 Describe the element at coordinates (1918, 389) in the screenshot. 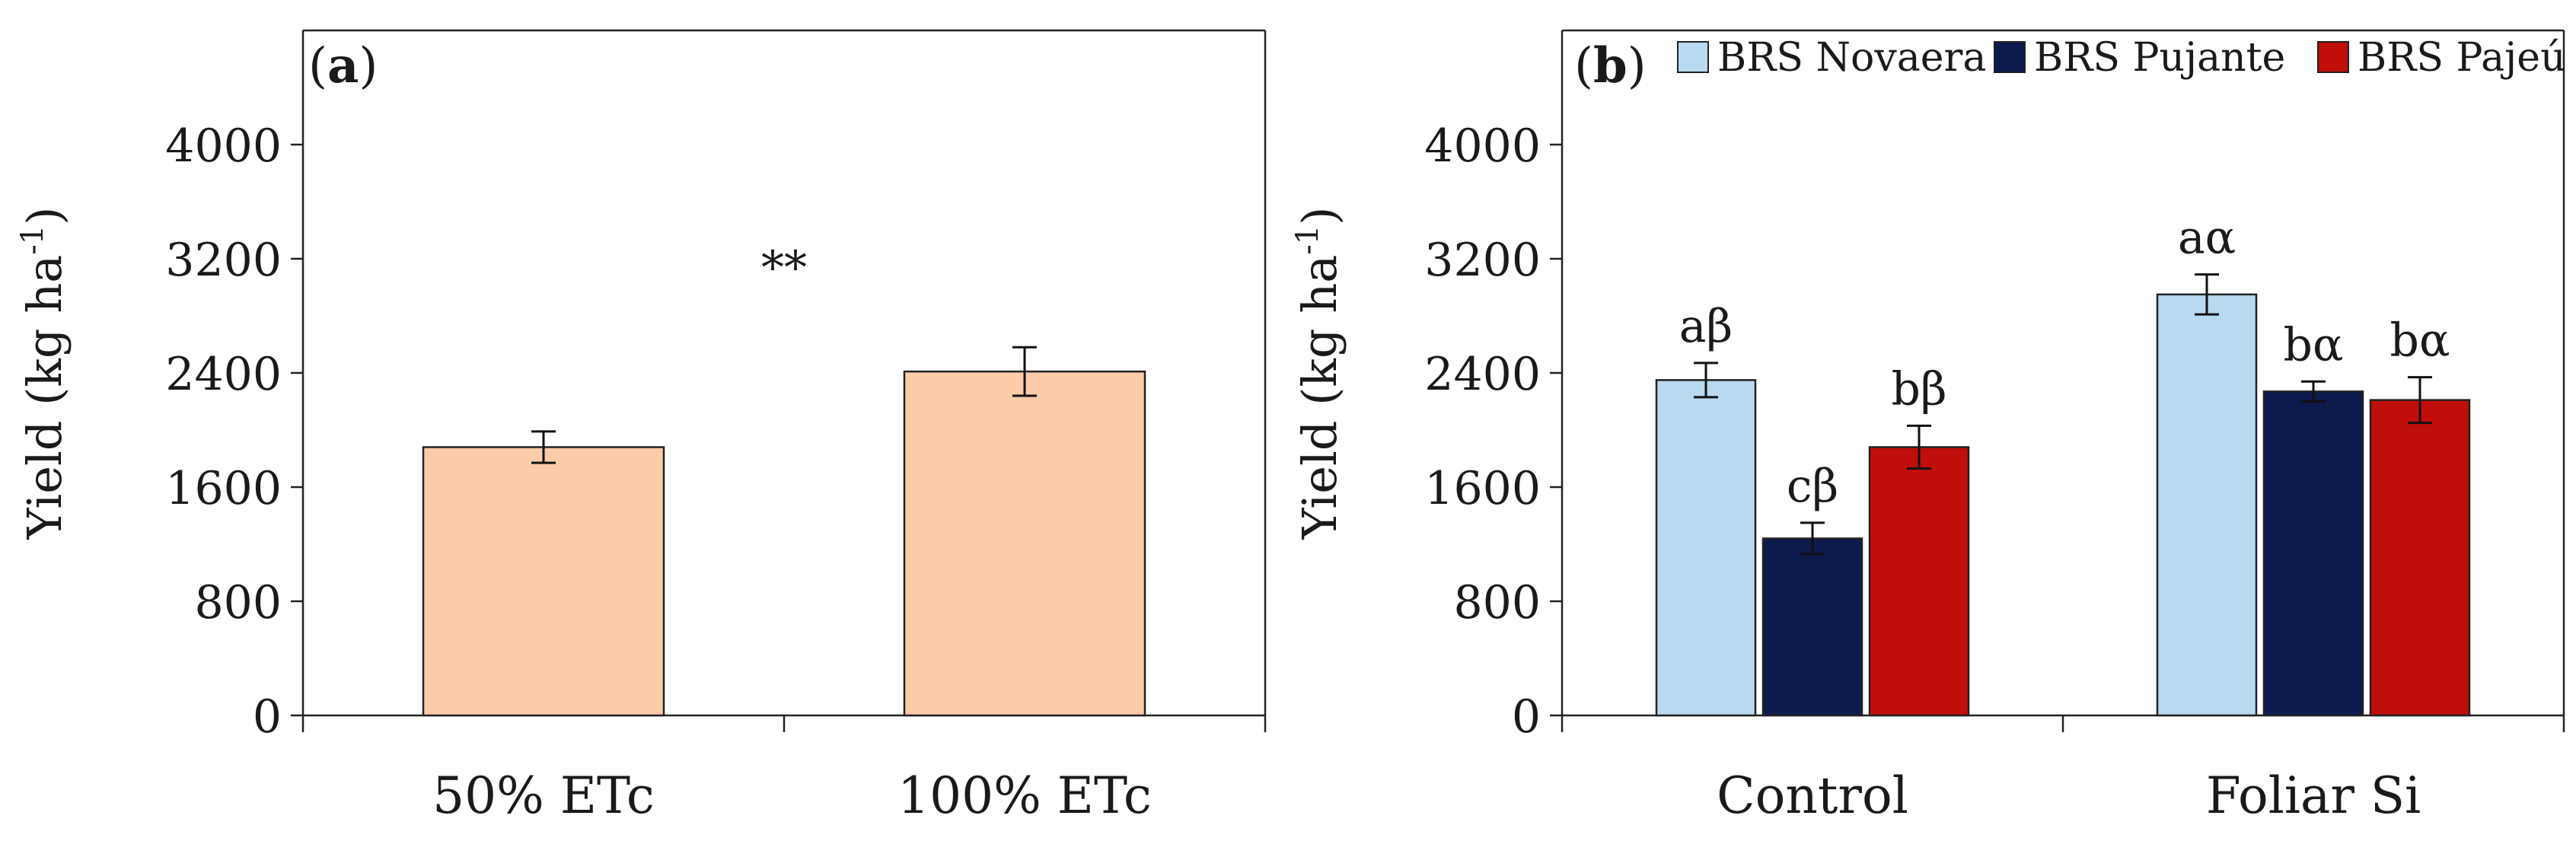

I see `bar-significance-label: bβ` at that location.